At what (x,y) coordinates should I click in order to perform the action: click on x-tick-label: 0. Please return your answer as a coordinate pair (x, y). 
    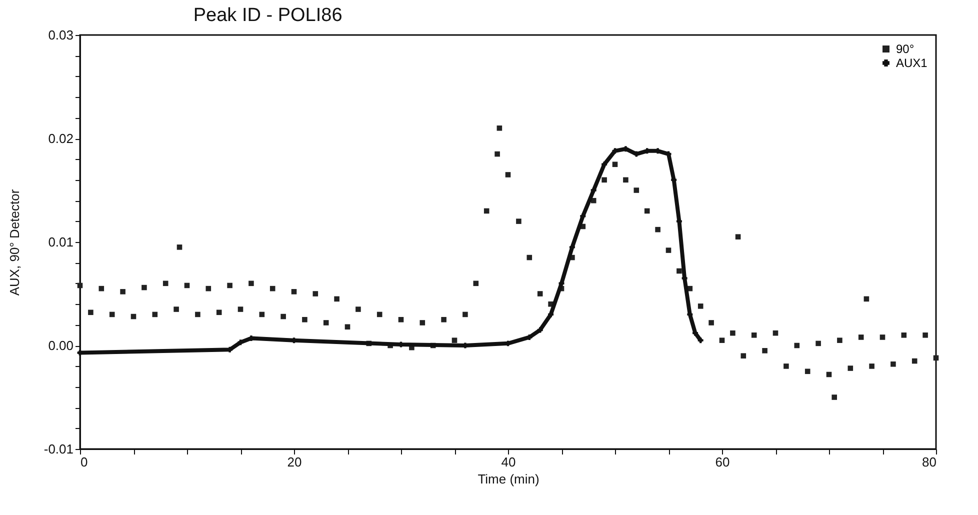
    Looking at the image, I should click on (84, 462).